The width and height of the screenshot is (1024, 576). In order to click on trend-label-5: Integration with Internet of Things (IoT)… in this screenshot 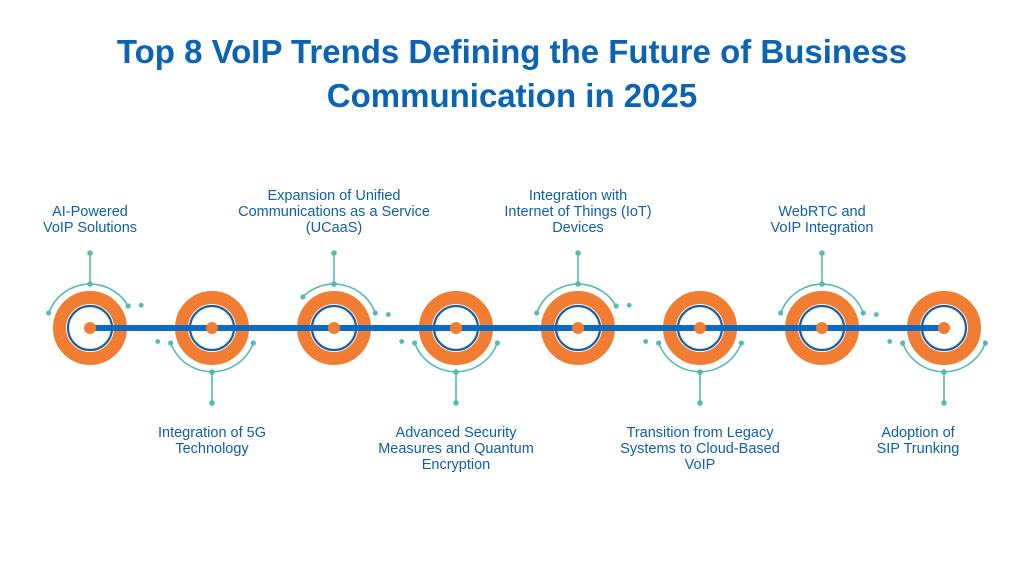, I will do `click(578, 212)`.